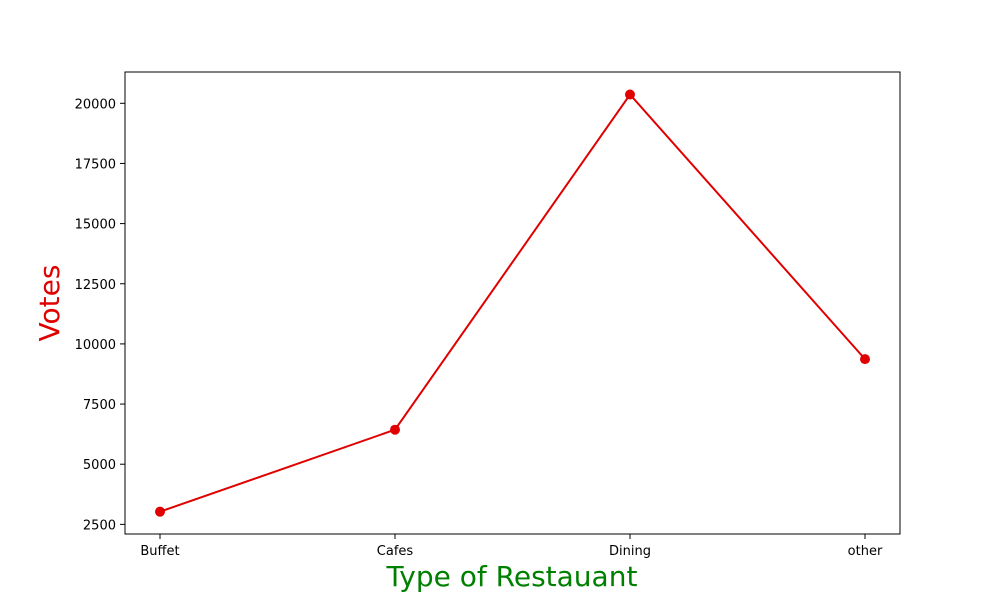 The width and height of the screenshot is (1000, 600). I want to click on x-axis: Buffet Cafes Dining other, so click(511, 546).